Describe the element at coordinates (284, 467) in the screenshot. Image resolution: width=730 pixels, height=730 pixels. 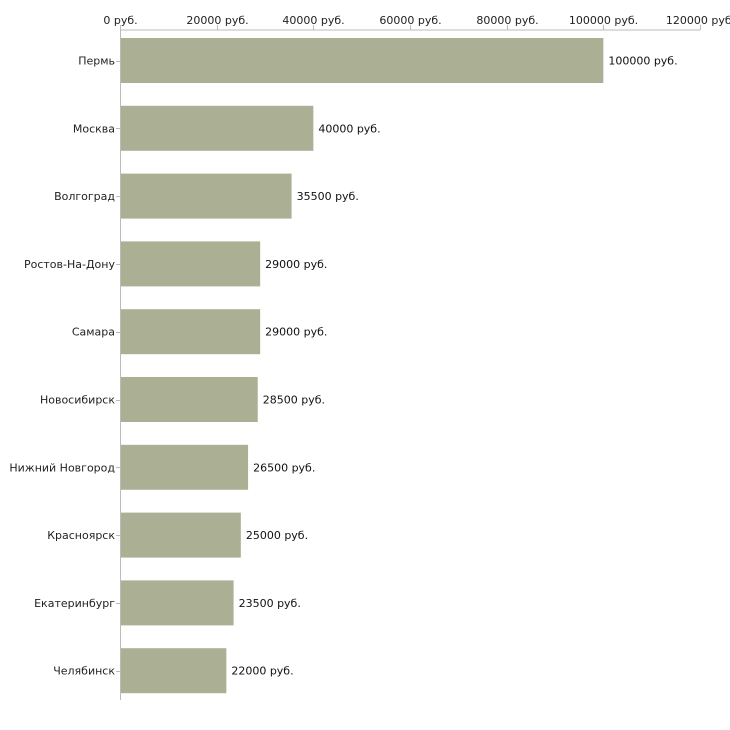
I see `bar-value-label: 26500 руб.` at that location.